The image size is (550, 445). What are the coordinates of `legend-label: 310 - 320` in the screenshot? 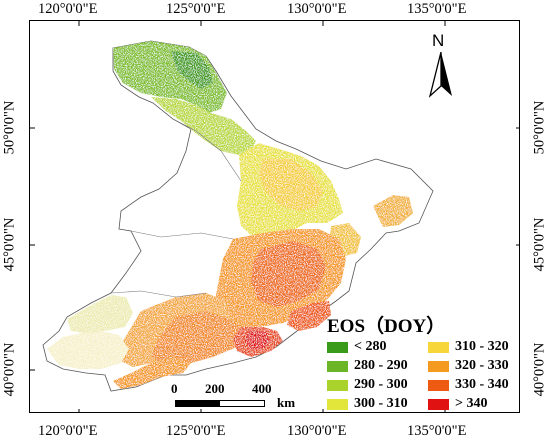 It's located at (482, 346).